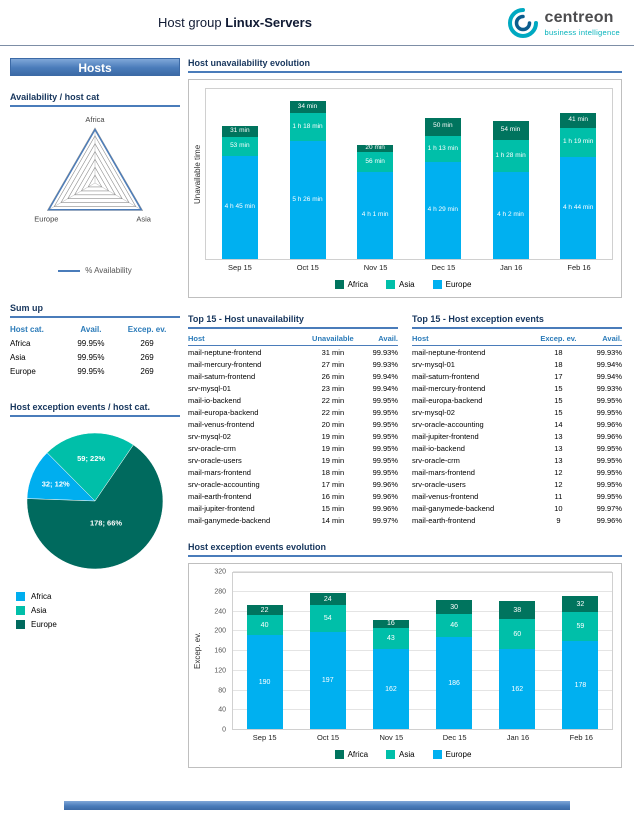 This screenshot has height=815, width=634. I want to click on bar-column: 5 h 26 min 1 h 18 min 34 min, so click(308, 174).